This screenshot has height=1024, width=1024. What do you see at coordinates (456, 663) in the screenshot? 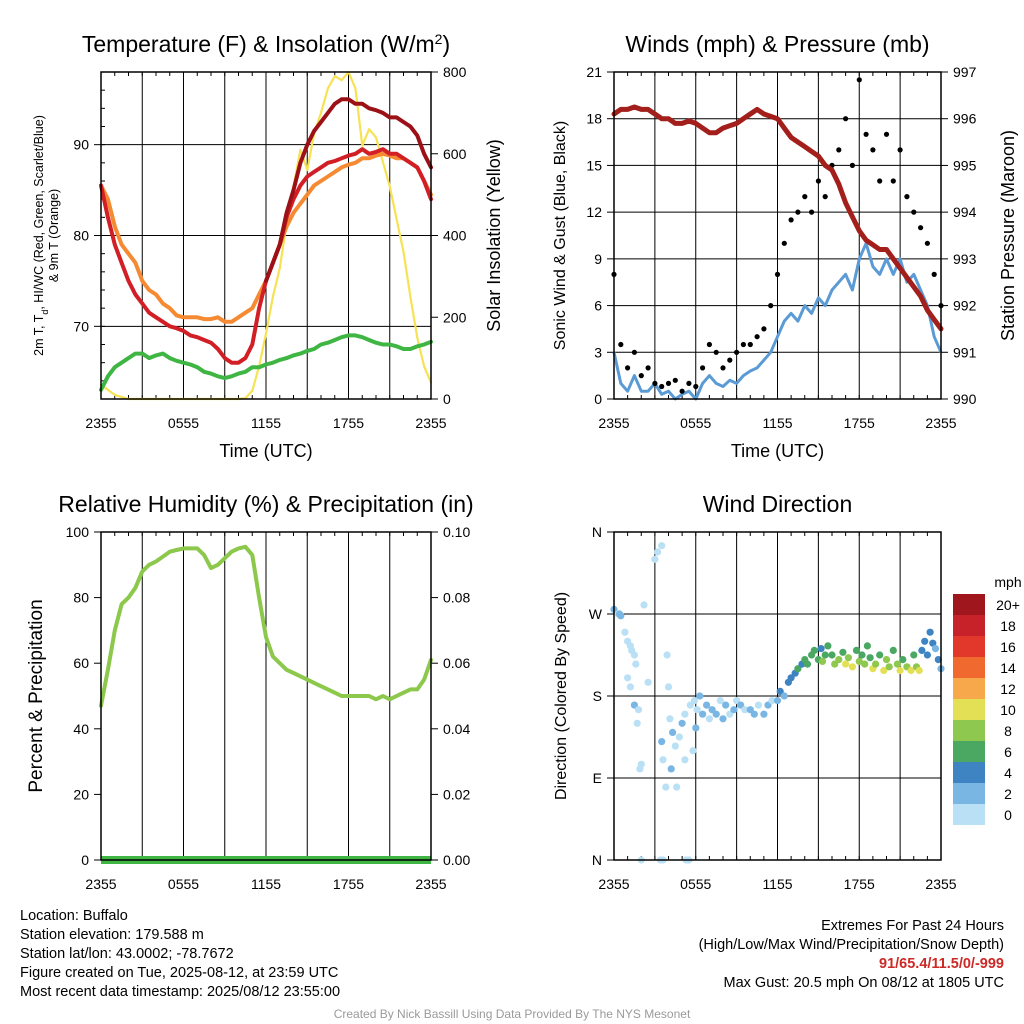
I see `y2-tick-label: 0.06` at bounding box center [456, 663].